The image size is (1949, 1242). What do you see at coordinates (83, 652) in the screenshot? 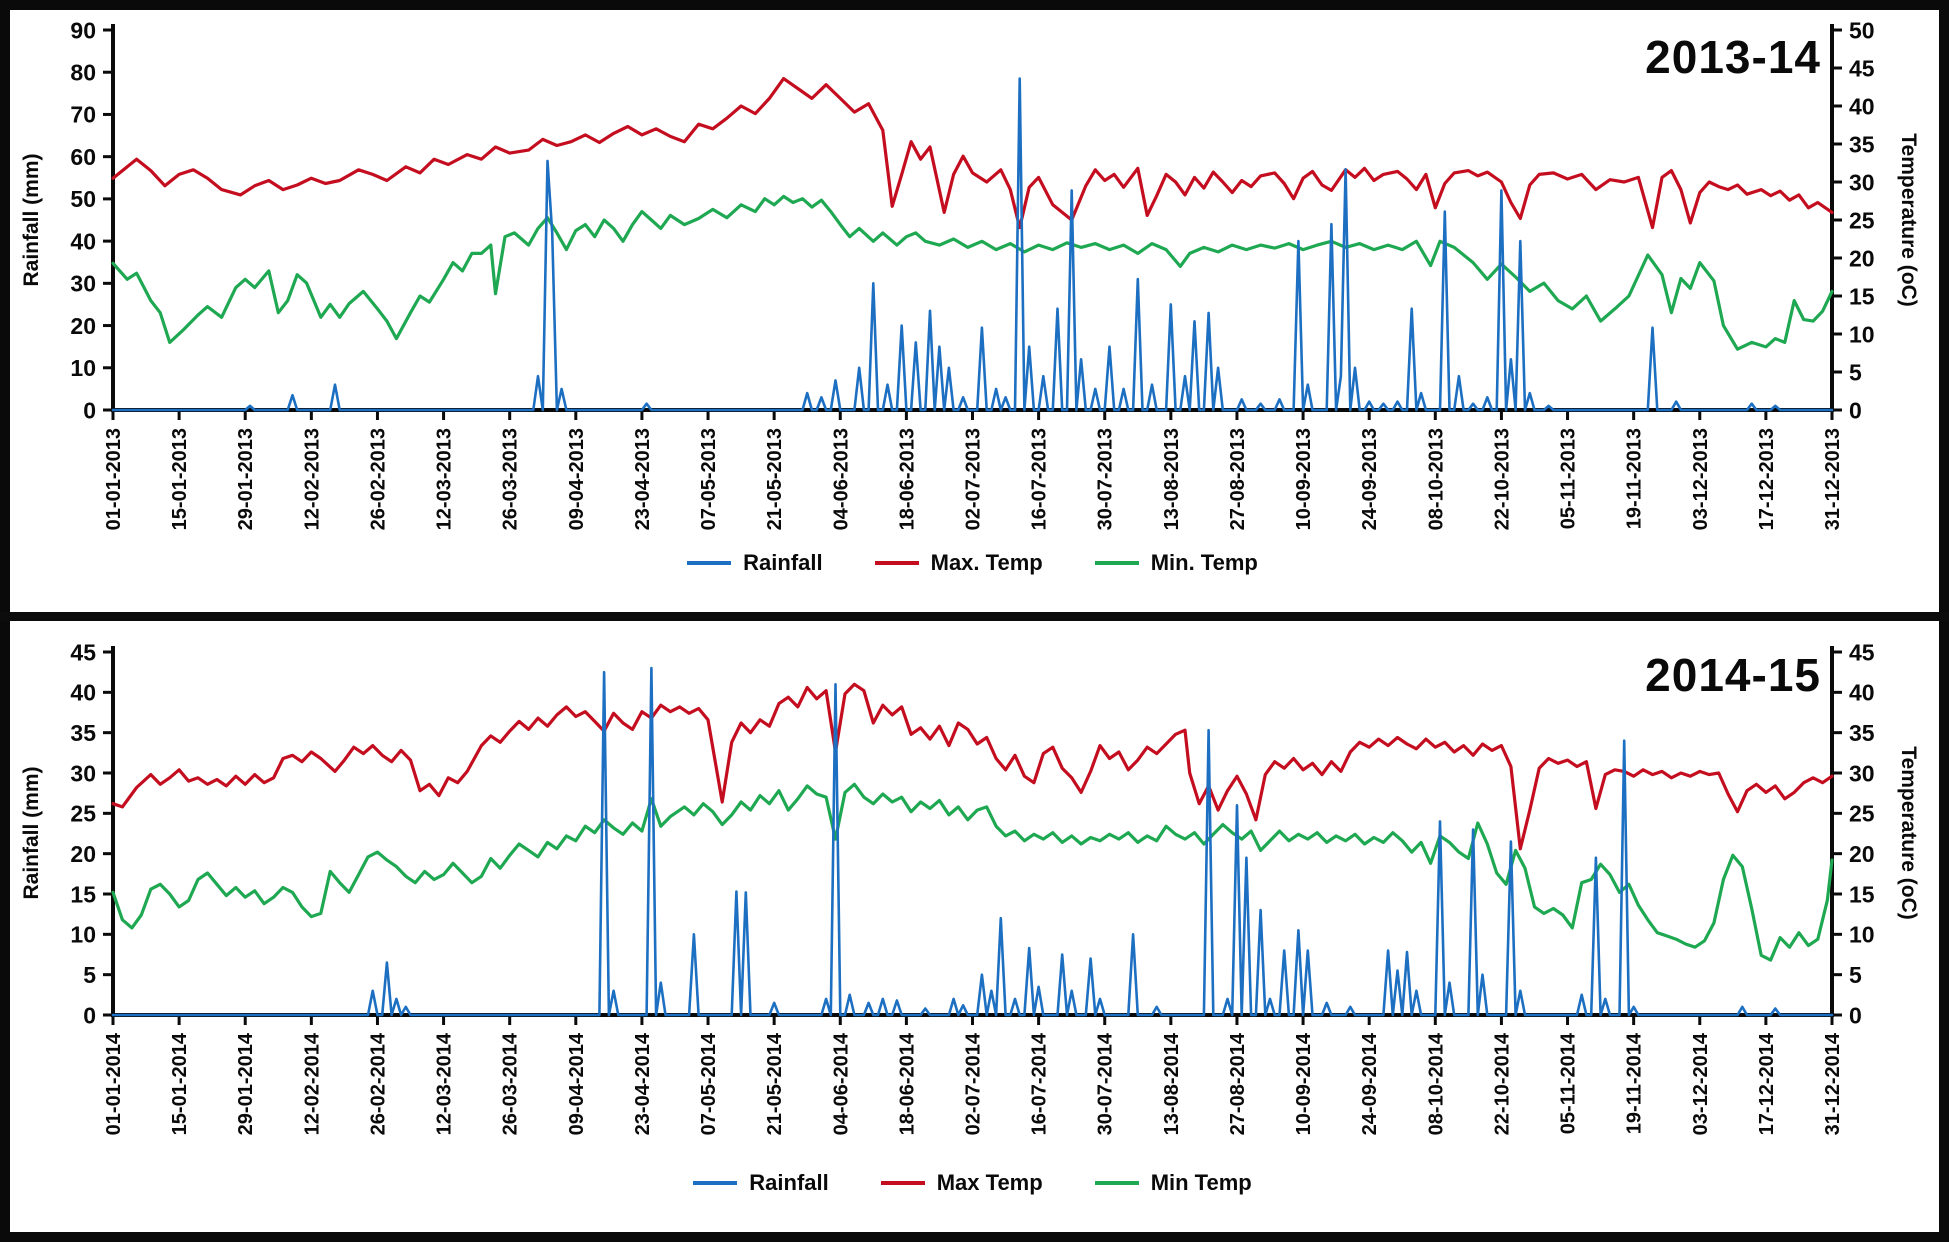
I see `left-tick-label: 45` at bounding box center [83, 652].